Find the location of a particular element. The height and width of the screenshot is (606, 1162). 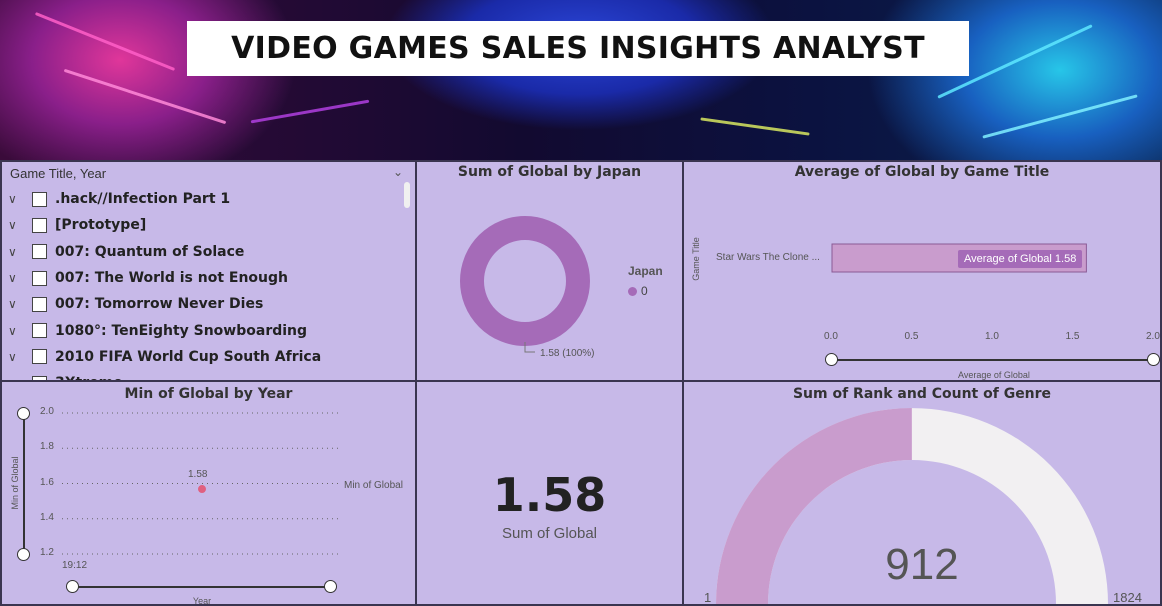

gauge-fill is located at coordinates (814, 506).